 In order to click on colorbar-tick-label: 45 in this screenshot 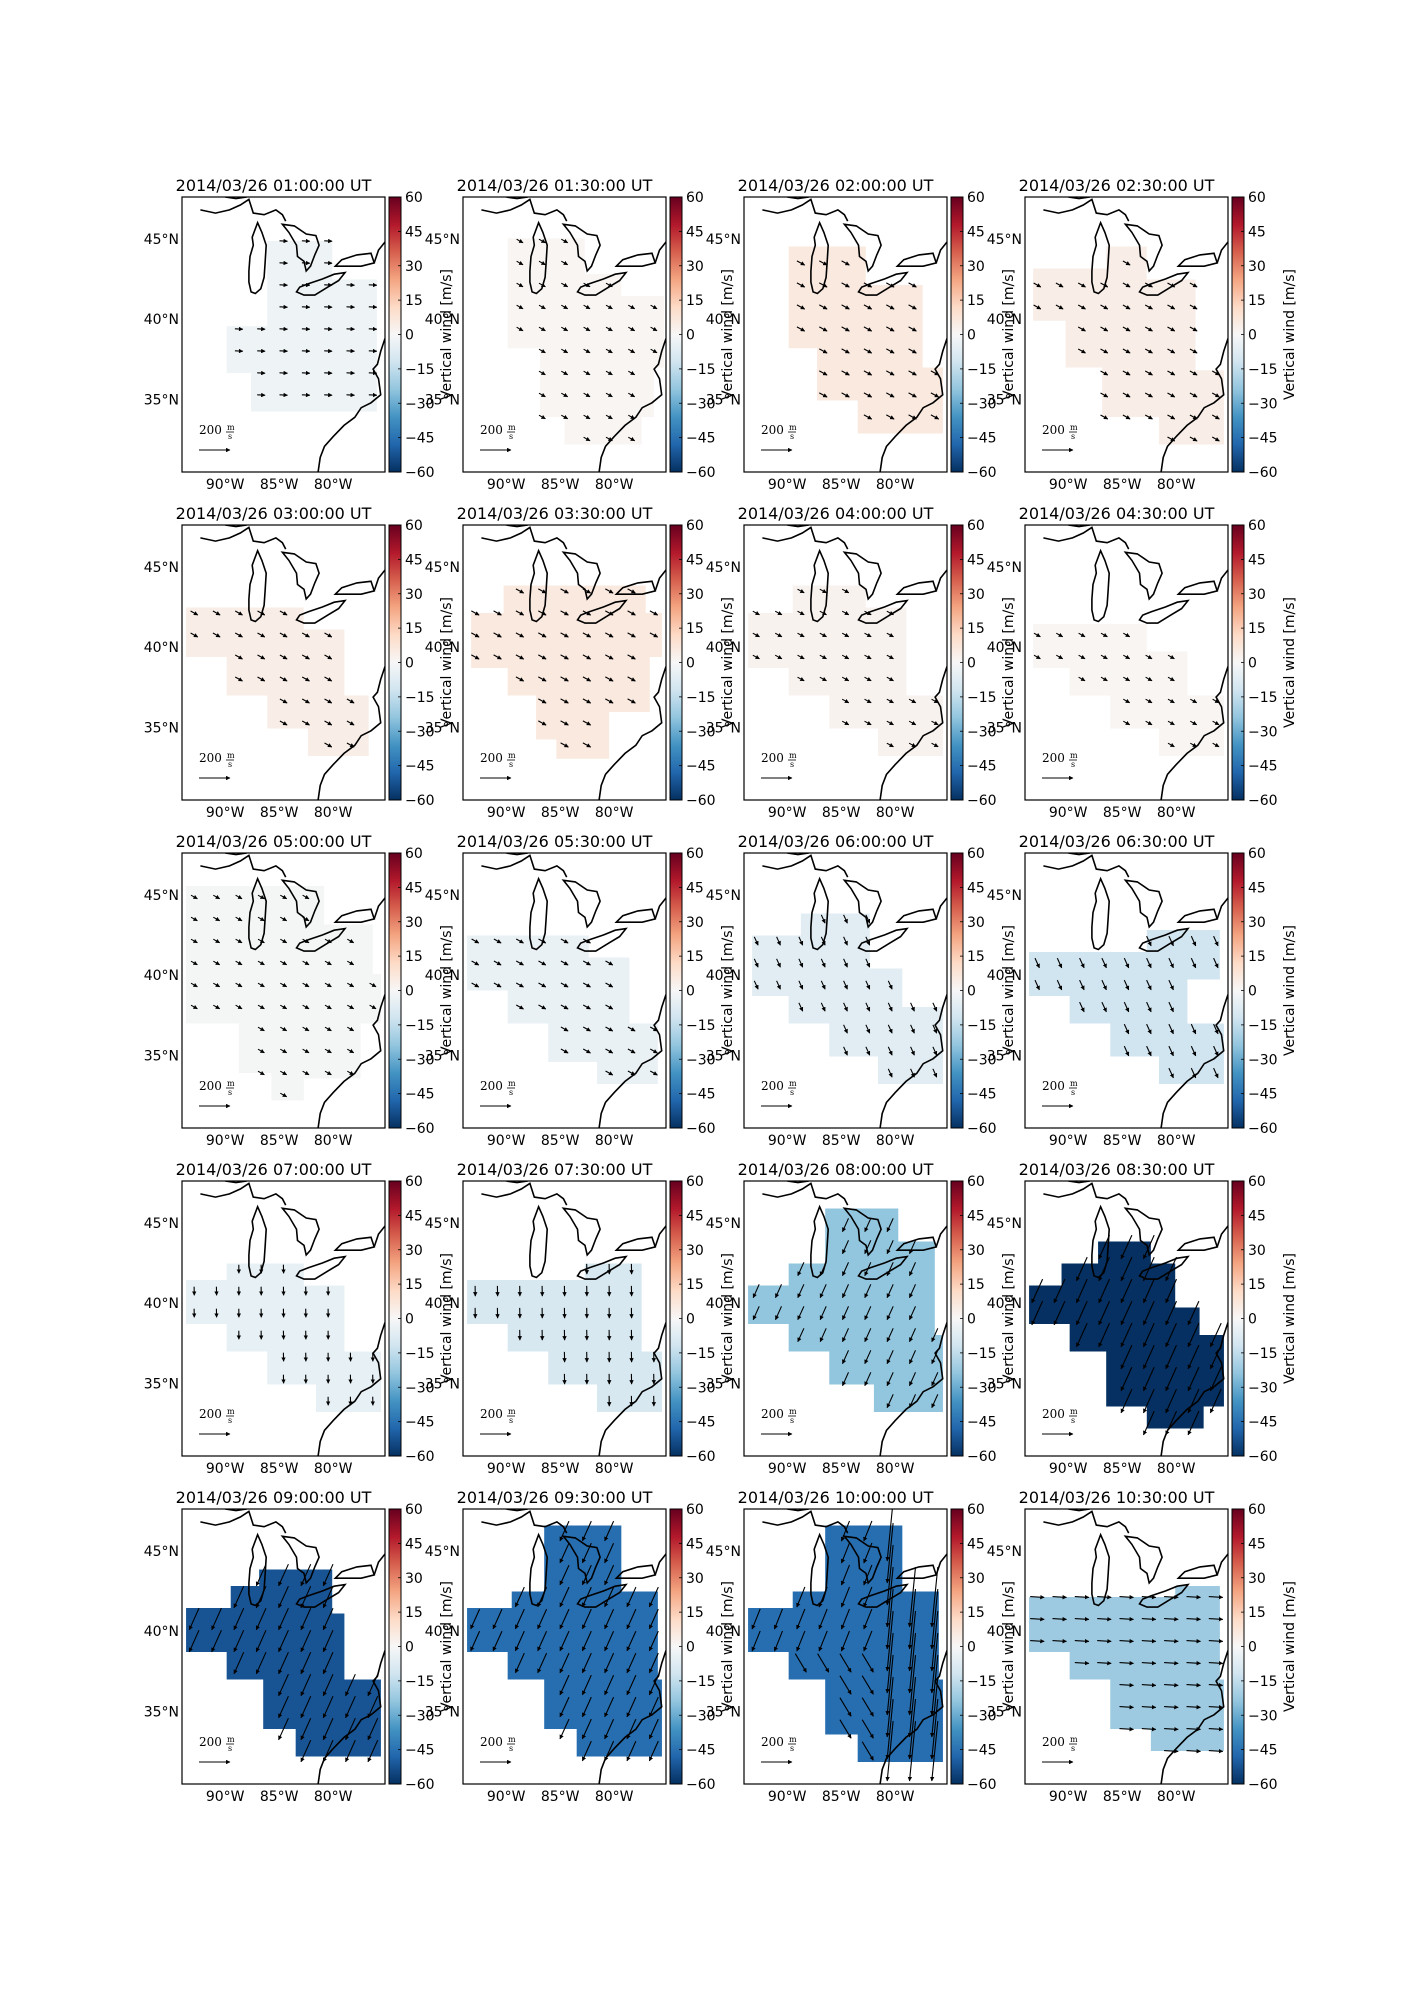, I will do `click(976, 888)`.